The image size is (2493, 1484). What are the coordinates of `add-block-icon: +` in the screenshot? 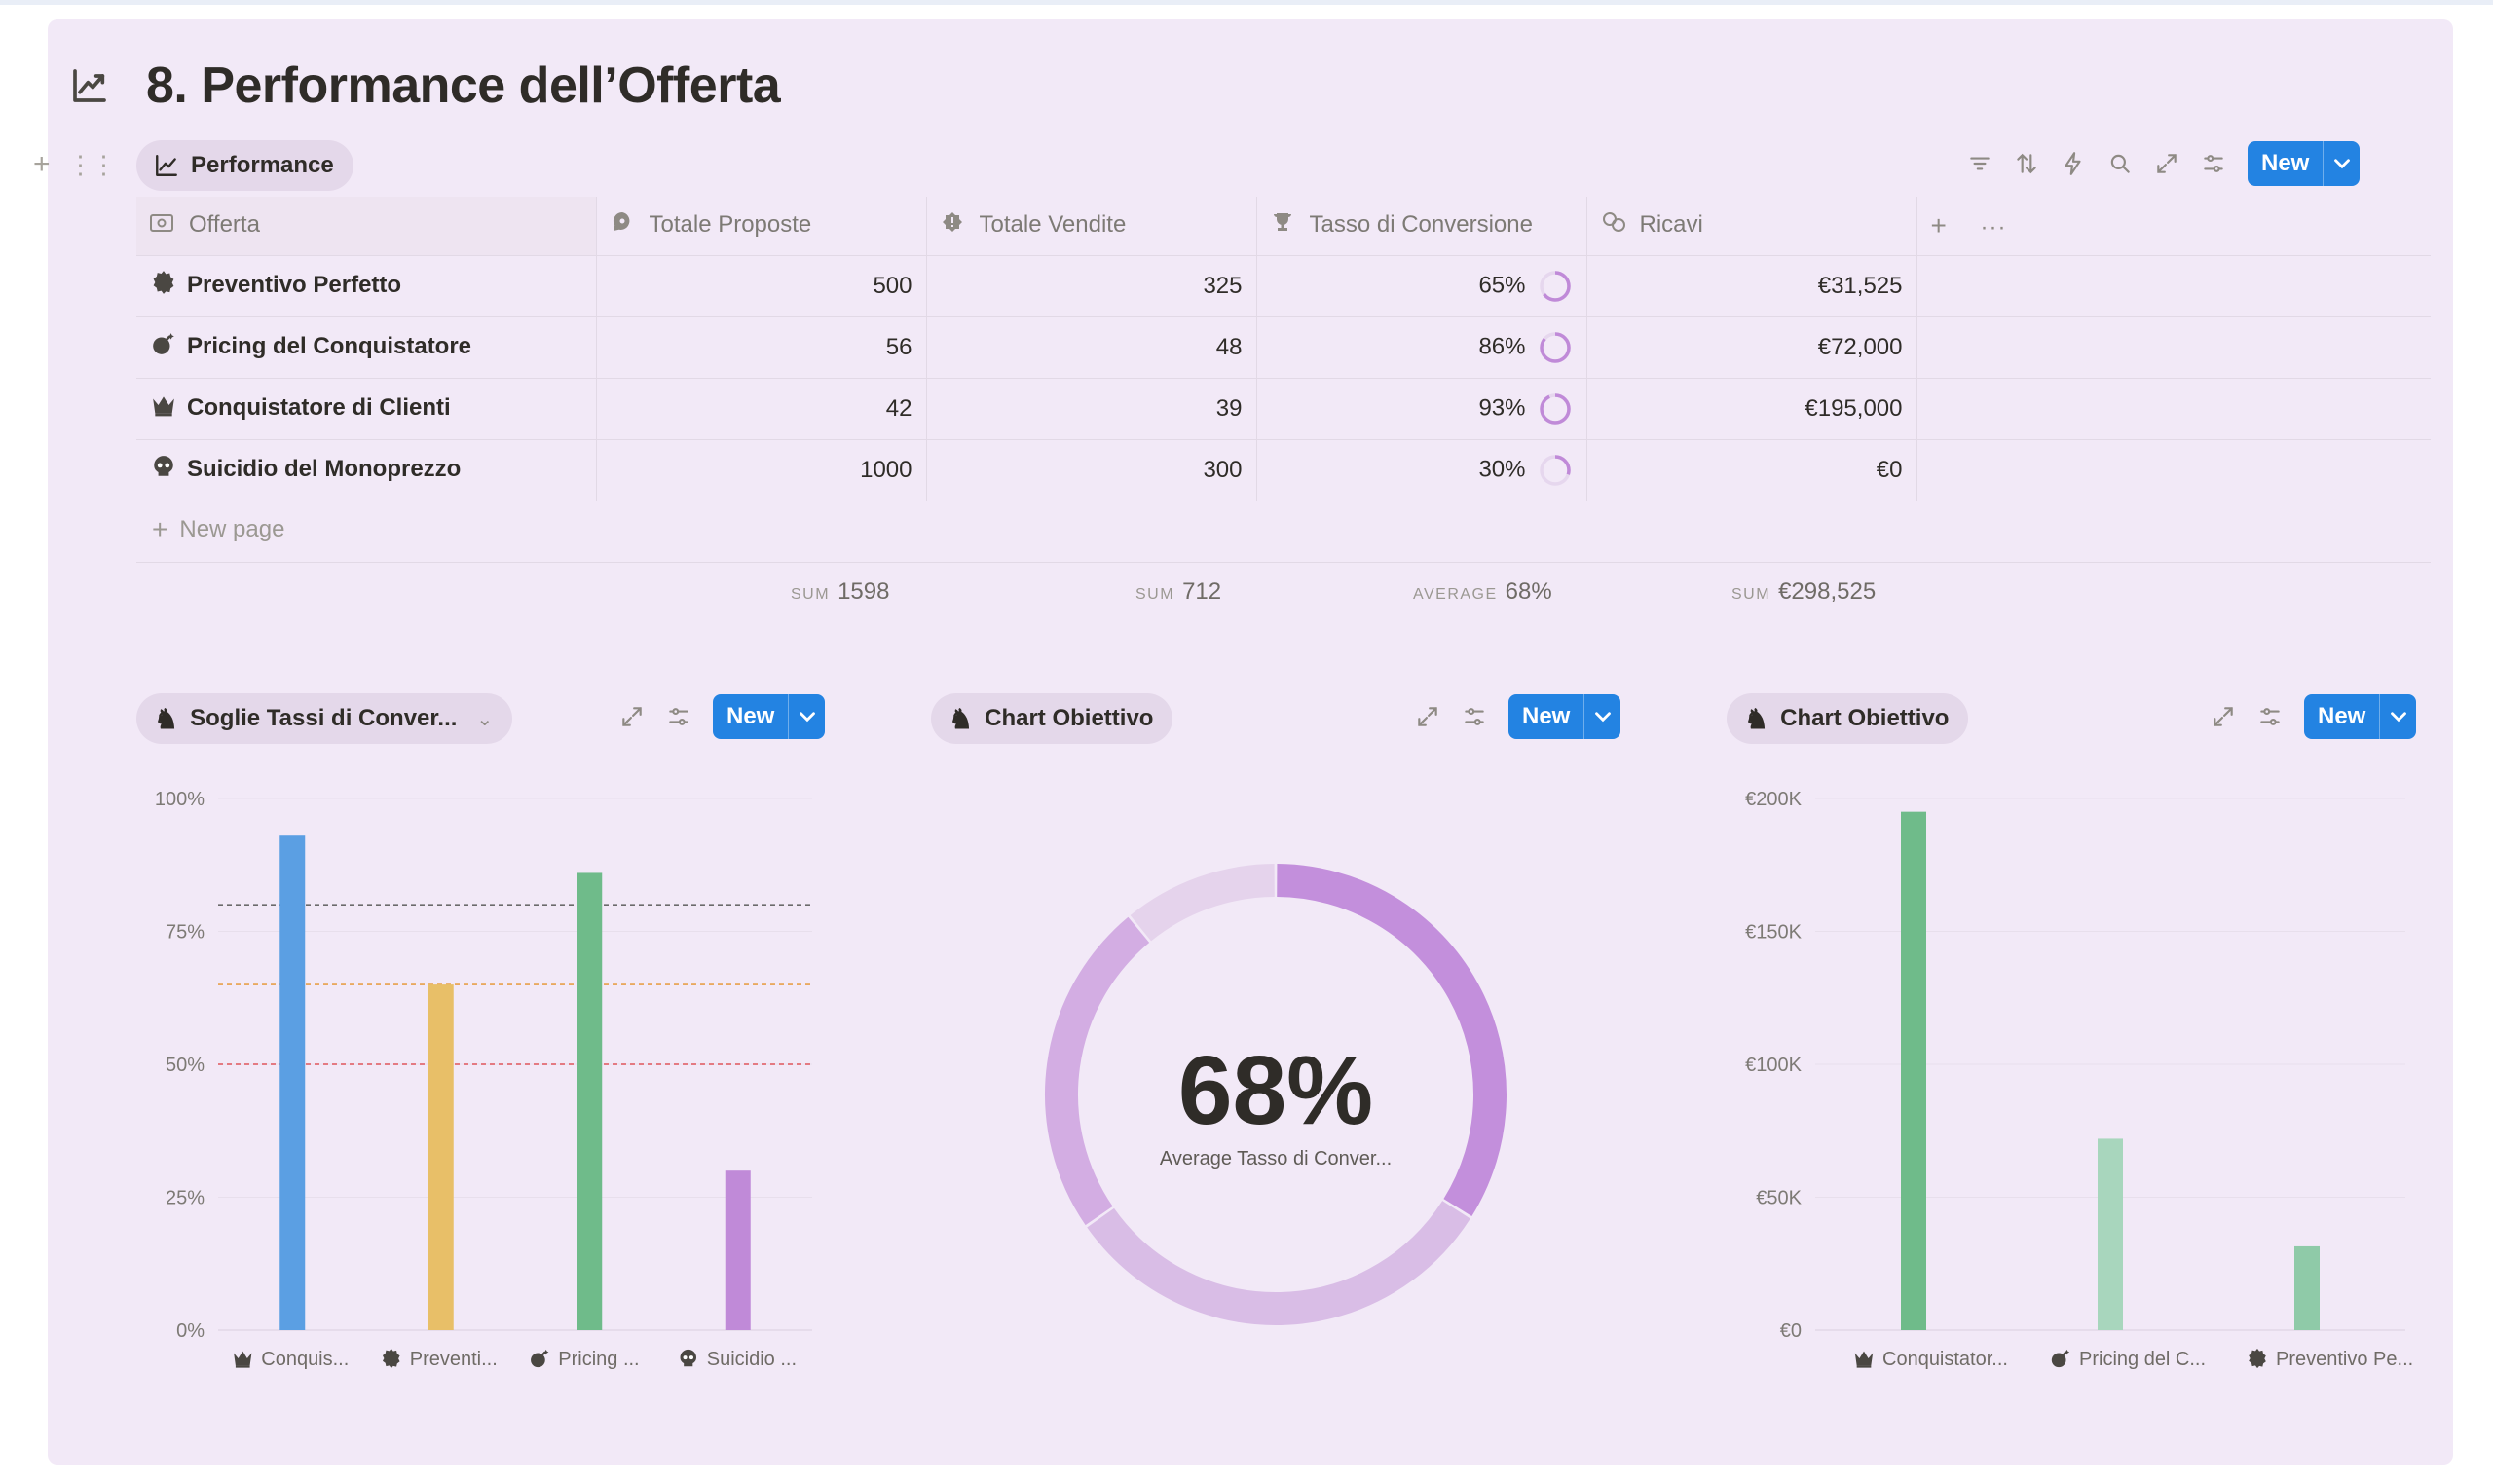 It's located at (42, 164).